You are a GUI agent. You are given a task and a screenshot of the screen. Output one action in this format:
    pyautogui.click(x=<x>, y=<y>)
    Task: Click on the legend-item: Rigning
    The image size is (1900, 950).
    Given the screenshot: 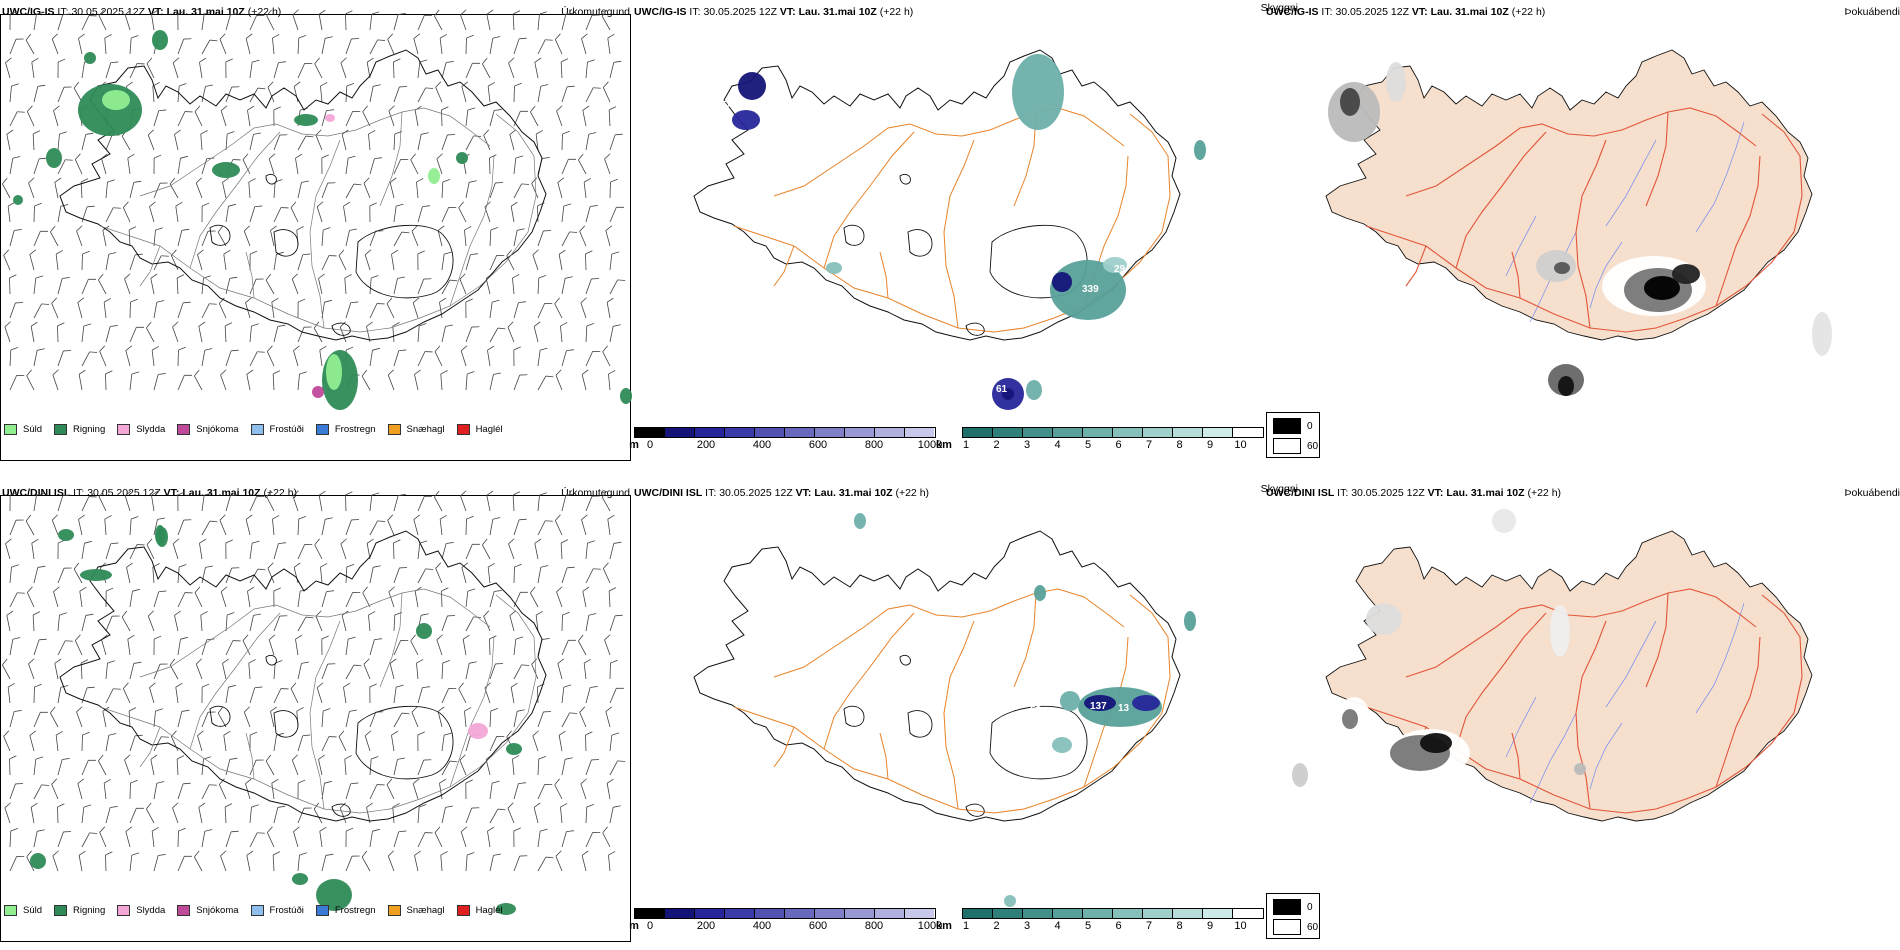 What is the action you would take?
    pyautogui.click(x=79, y=910)
    